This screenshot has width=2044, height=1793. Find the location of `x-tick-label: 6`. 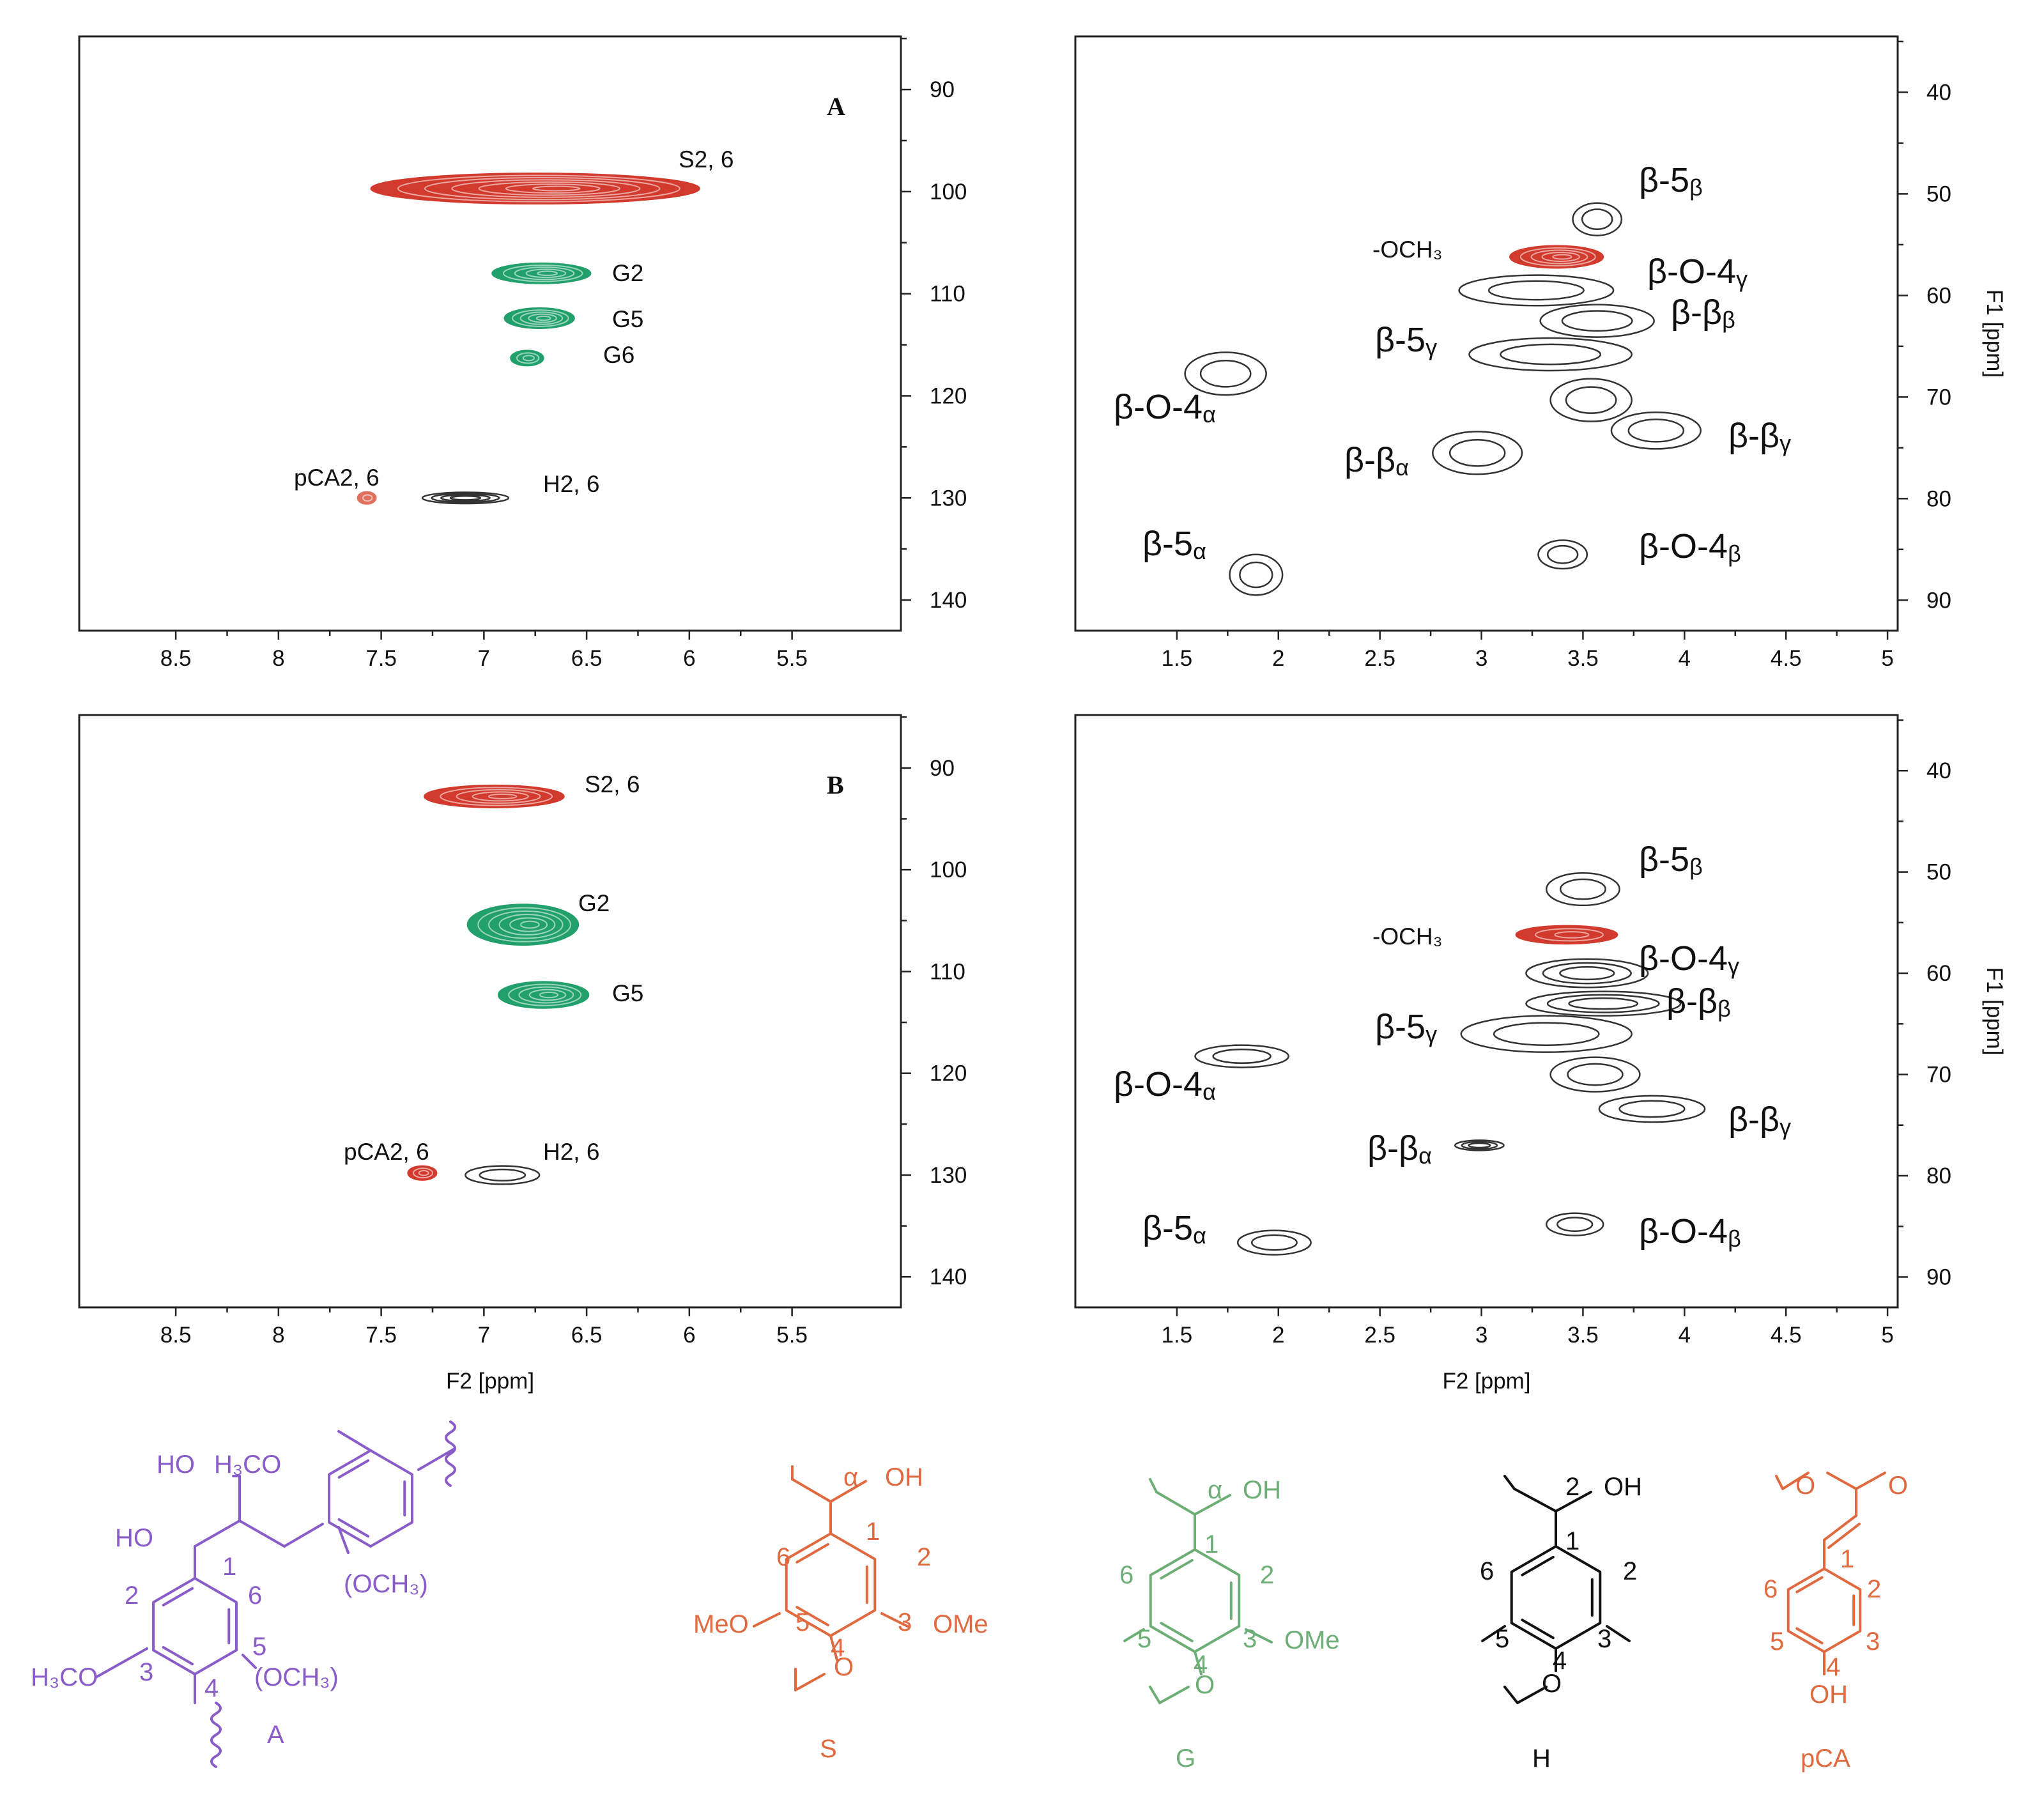

x-tick-label: 6 is located at coordinates (689, 1336).